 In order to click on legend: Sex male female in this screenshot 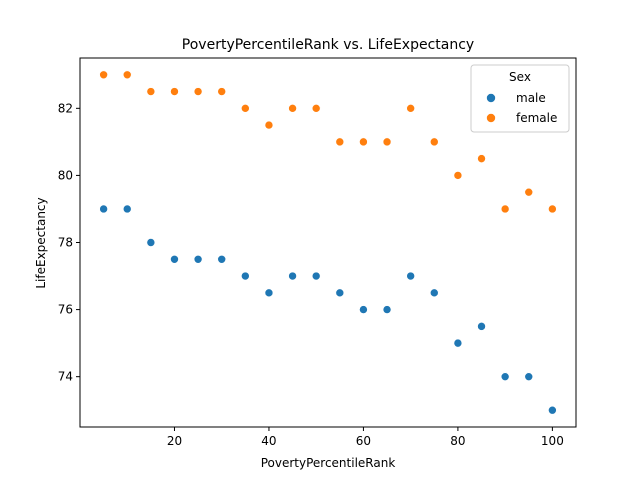, I will do `click(520, 98)`.